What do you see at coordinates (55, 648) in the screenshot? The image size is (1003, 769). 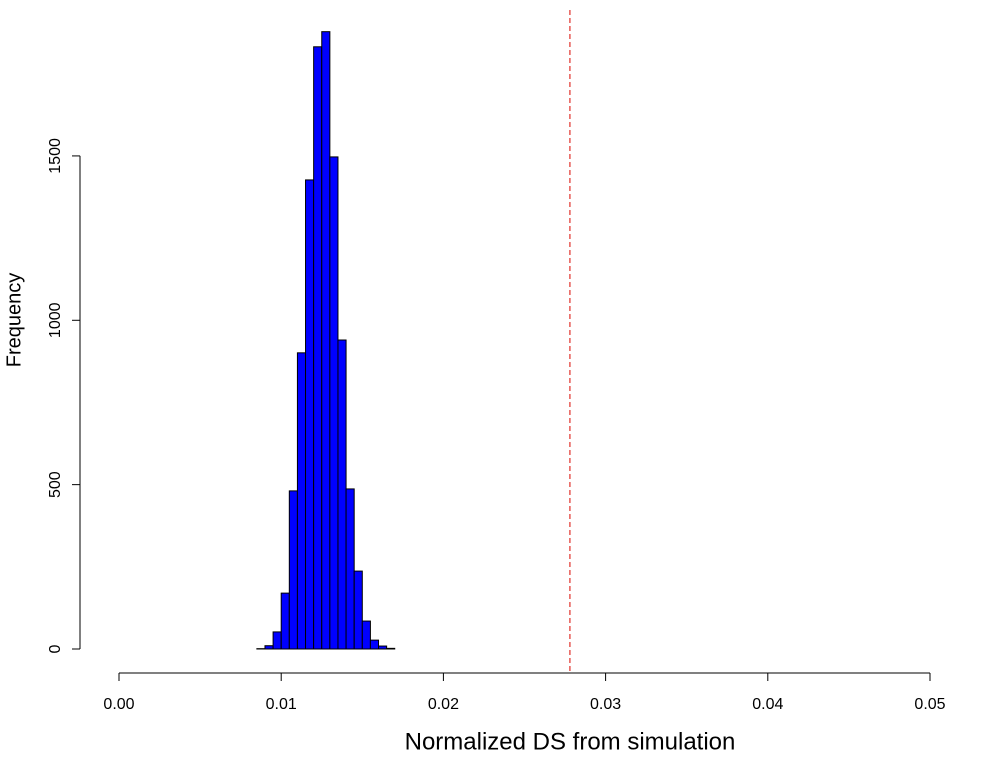 I see `y-tick-label: 0` at bounding box center [55, 648].